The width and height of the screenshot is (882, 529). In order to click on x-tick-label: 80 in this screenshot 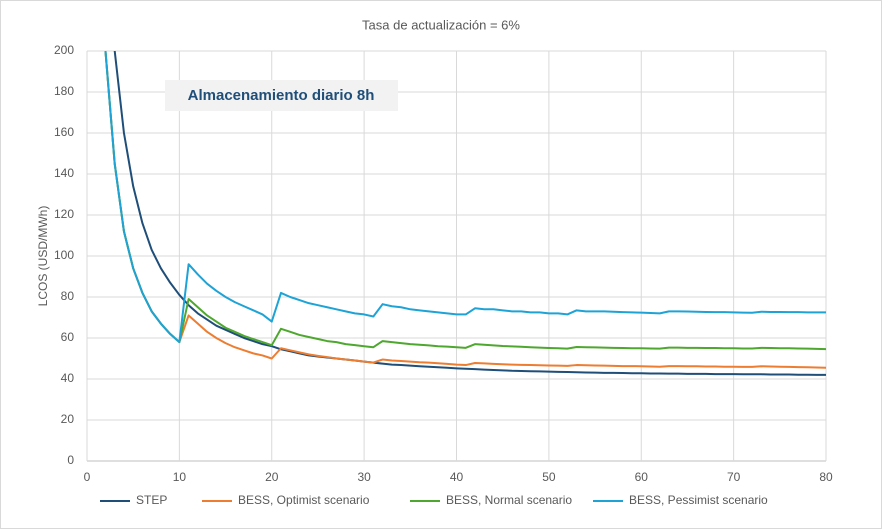, I will do `click(826, 477)`.